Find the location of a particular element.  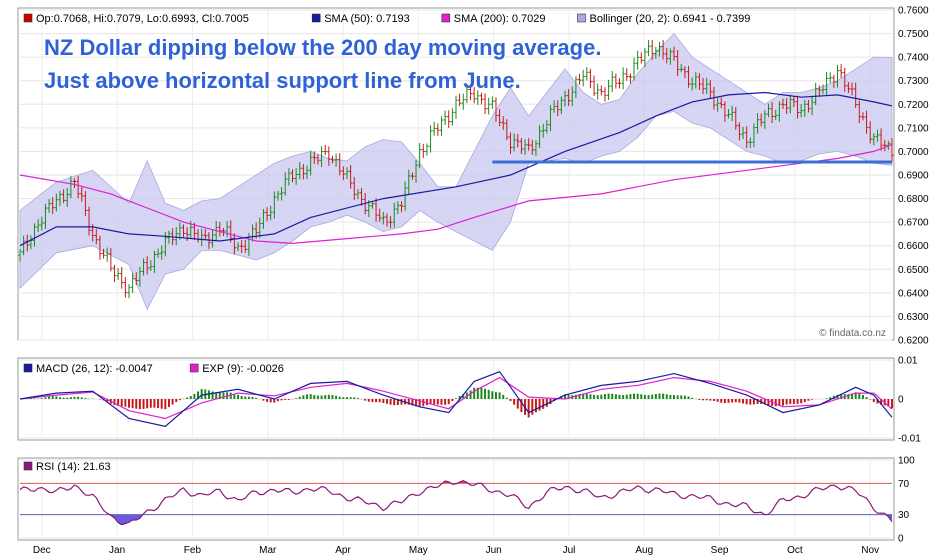

price-tick-label: 0.6300 is located at coordinates (913, 317).